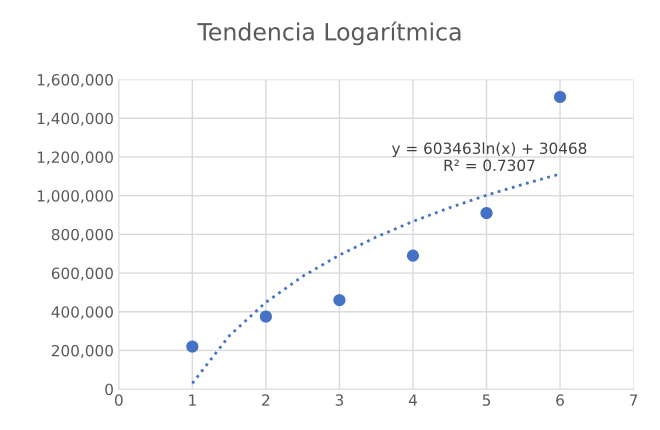  Describe the element at coordinates (109, 390) in the screenshot. I see `y-tick-label: 0` at that location.